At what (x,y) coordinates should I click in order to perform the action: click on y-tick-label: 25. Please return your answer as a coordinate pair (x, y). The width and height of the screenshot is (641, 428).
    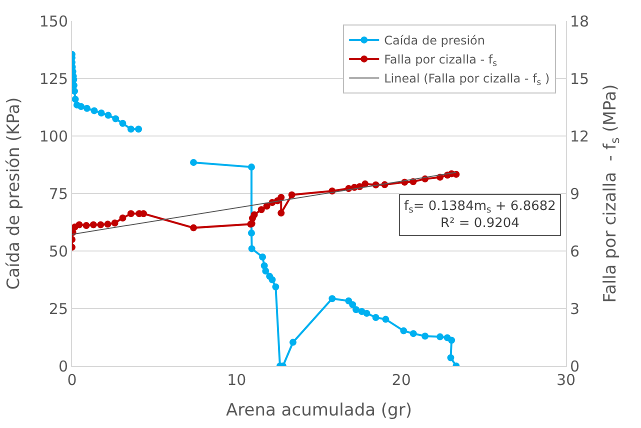
    Looking at the image, I should click on (58, 309).